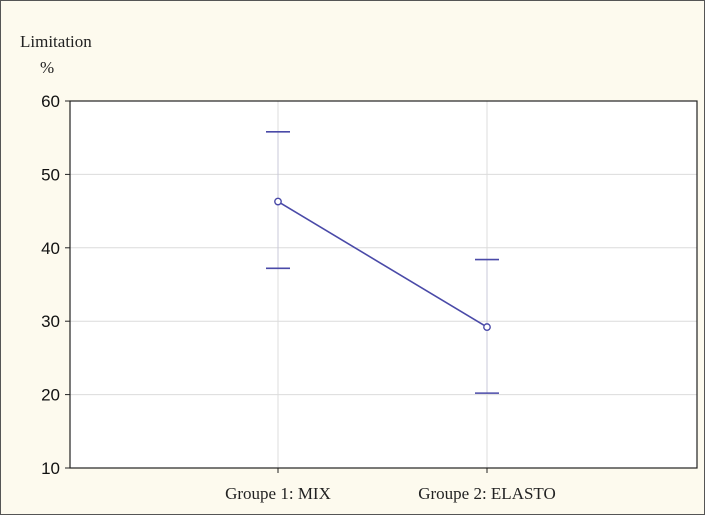 The width and height of the screenshot is (705, 515). I want to click on x-tick-label: Groupe 2: ELASTO, so click(487, 493).